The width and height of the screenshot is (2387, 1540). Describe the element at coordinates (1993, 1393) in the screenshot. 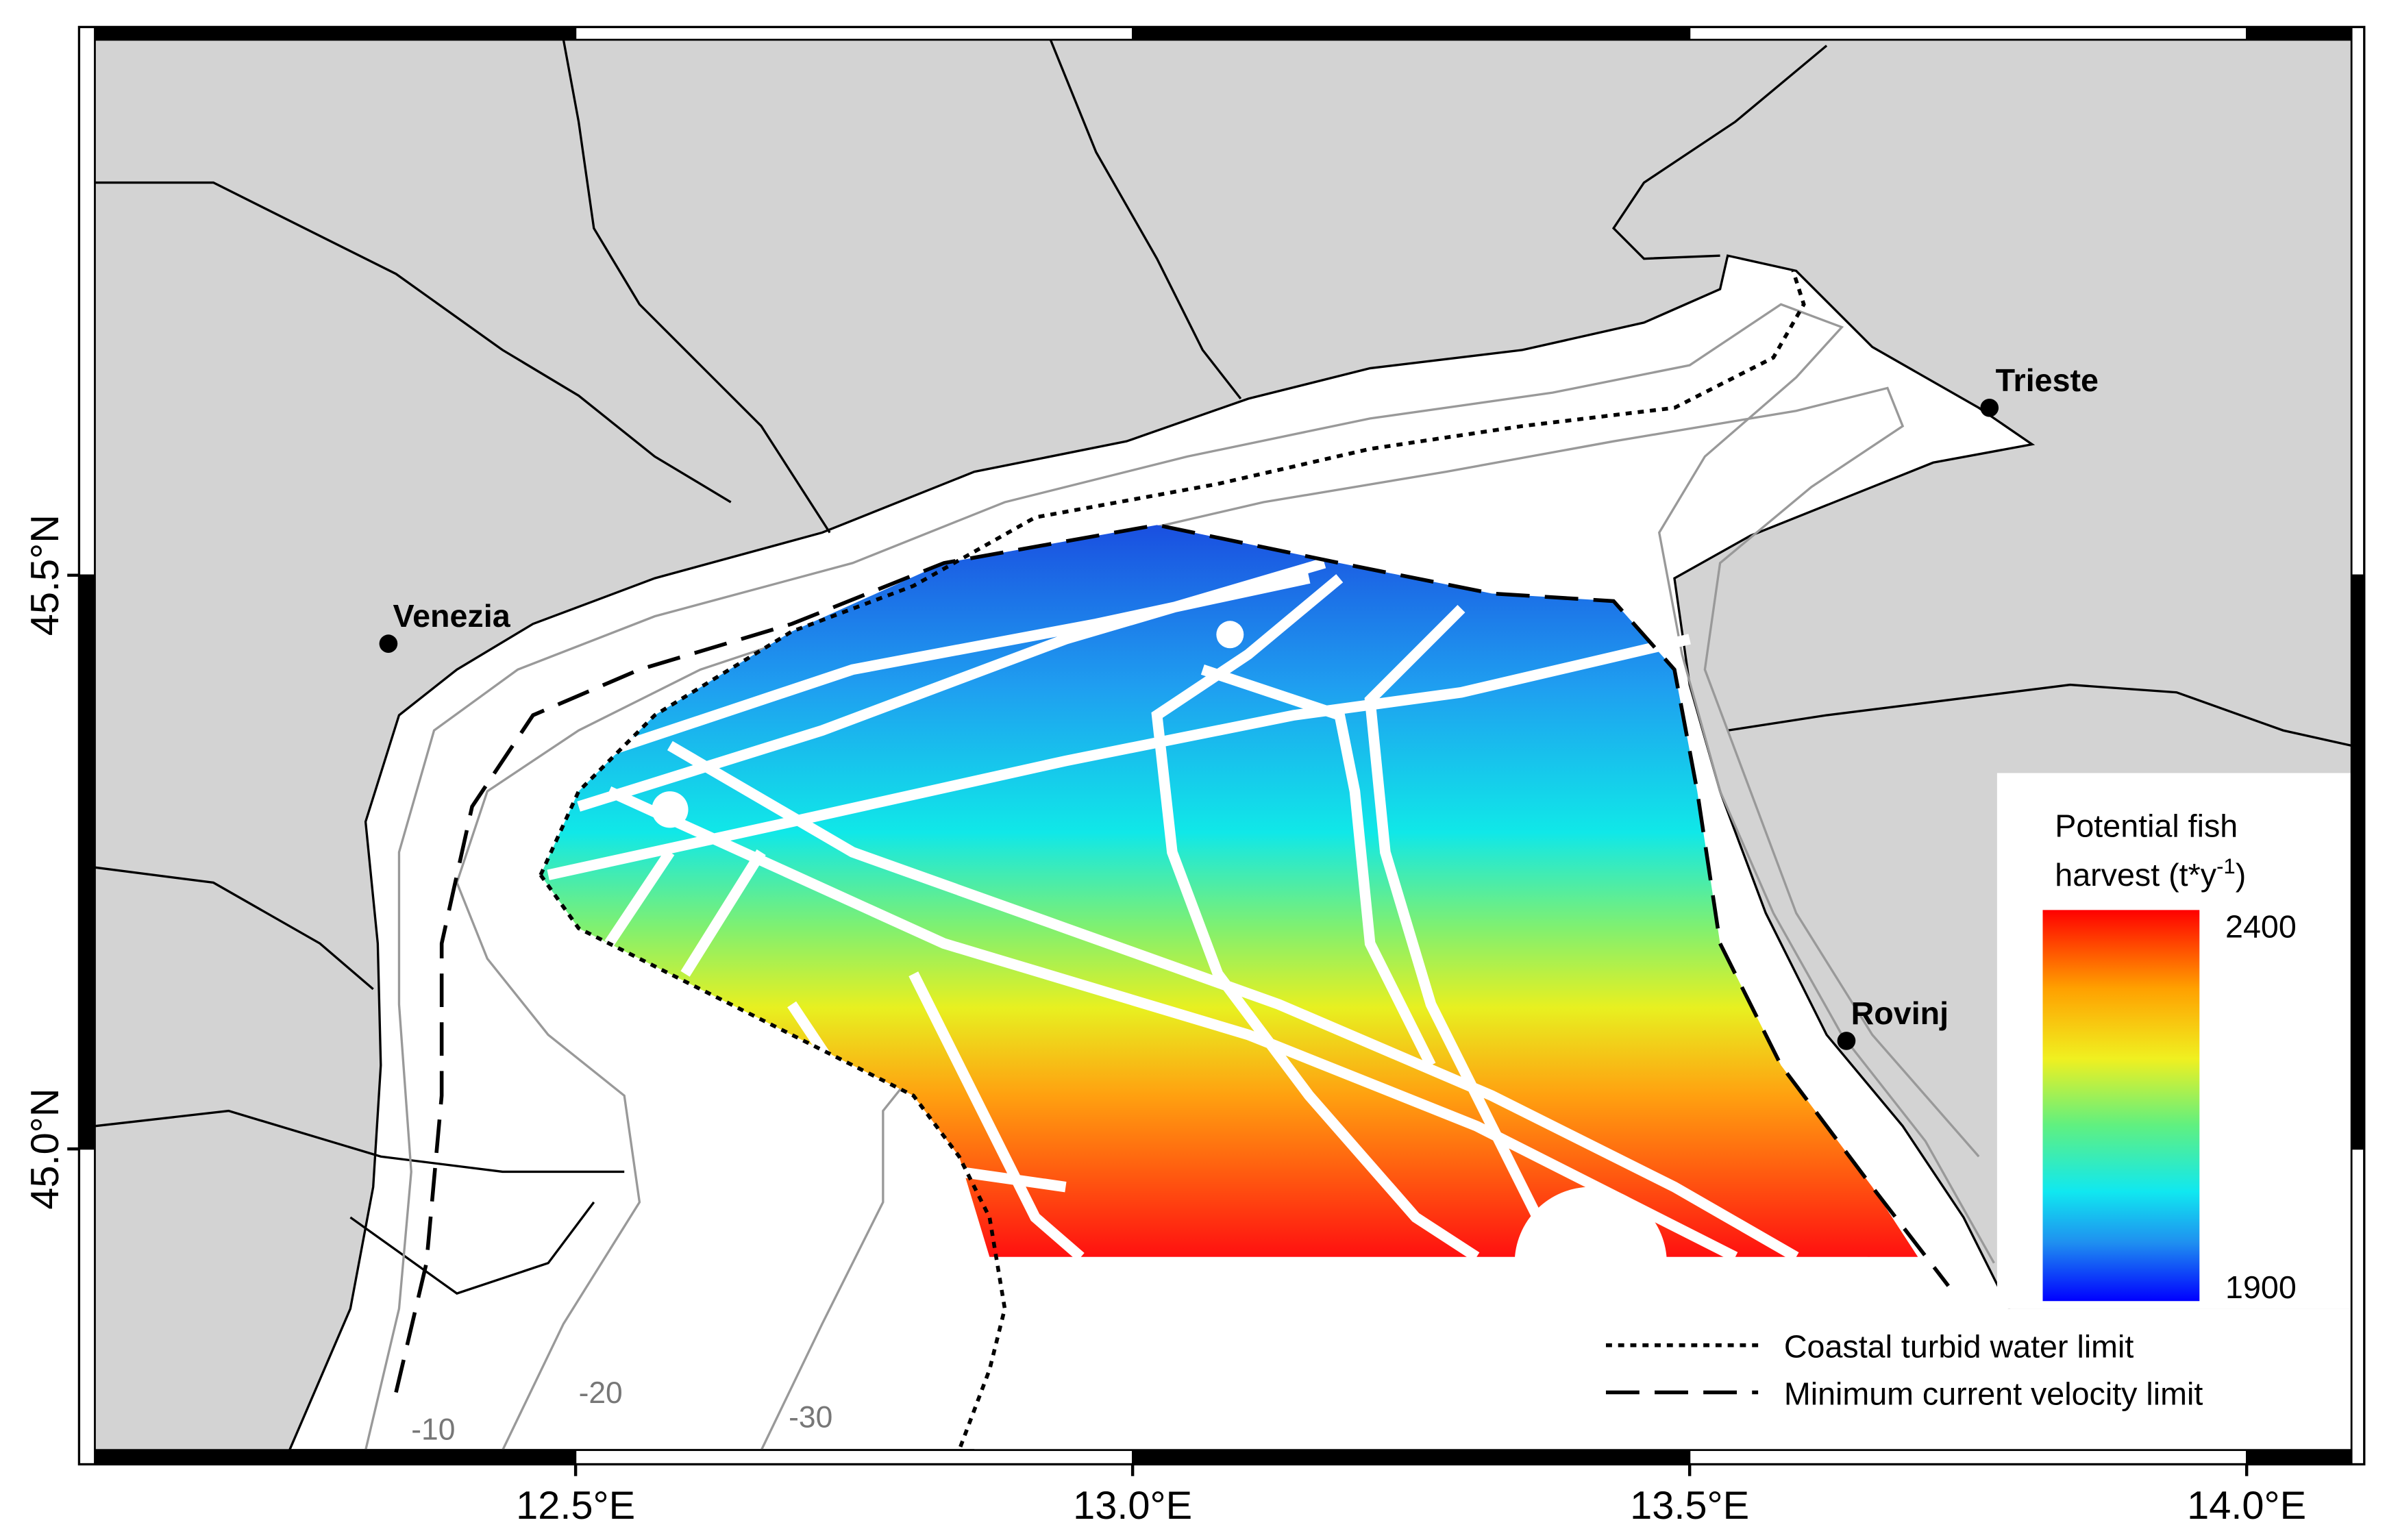

I see `legend-label: Minimum current velocity limit` at that location.